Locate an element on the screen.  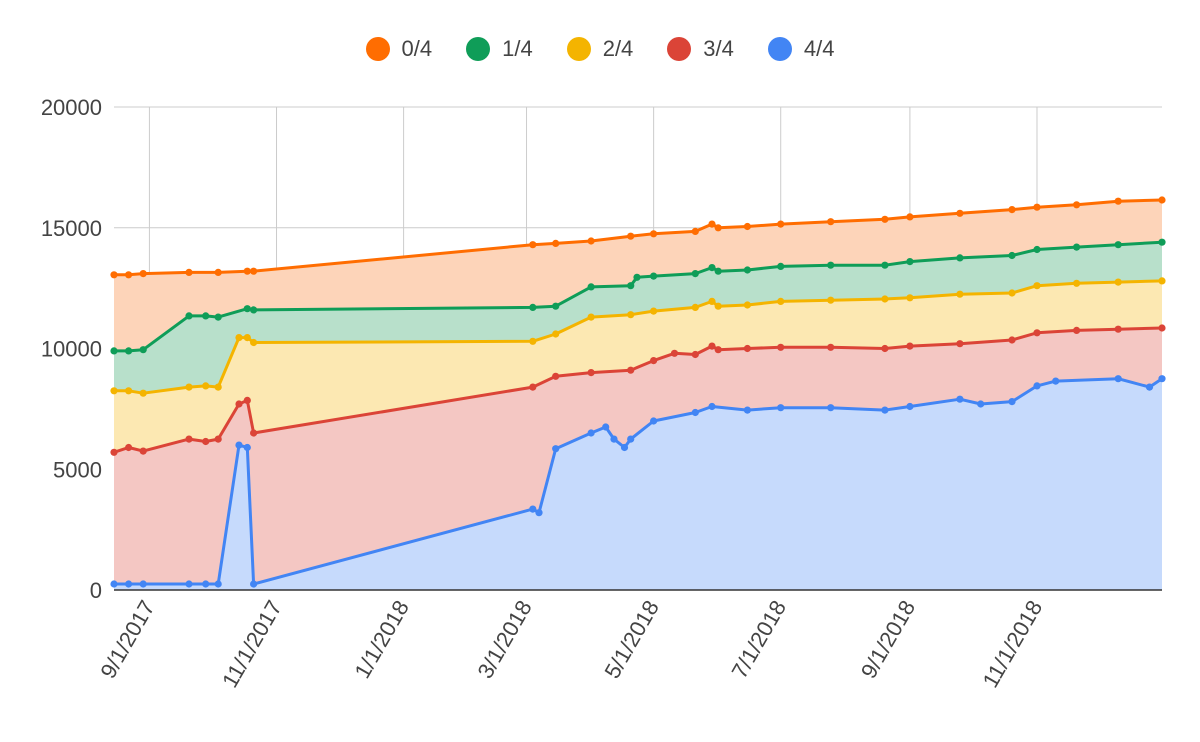
legend-item-3-4: 3/4 is located at coordinates (700, 49).